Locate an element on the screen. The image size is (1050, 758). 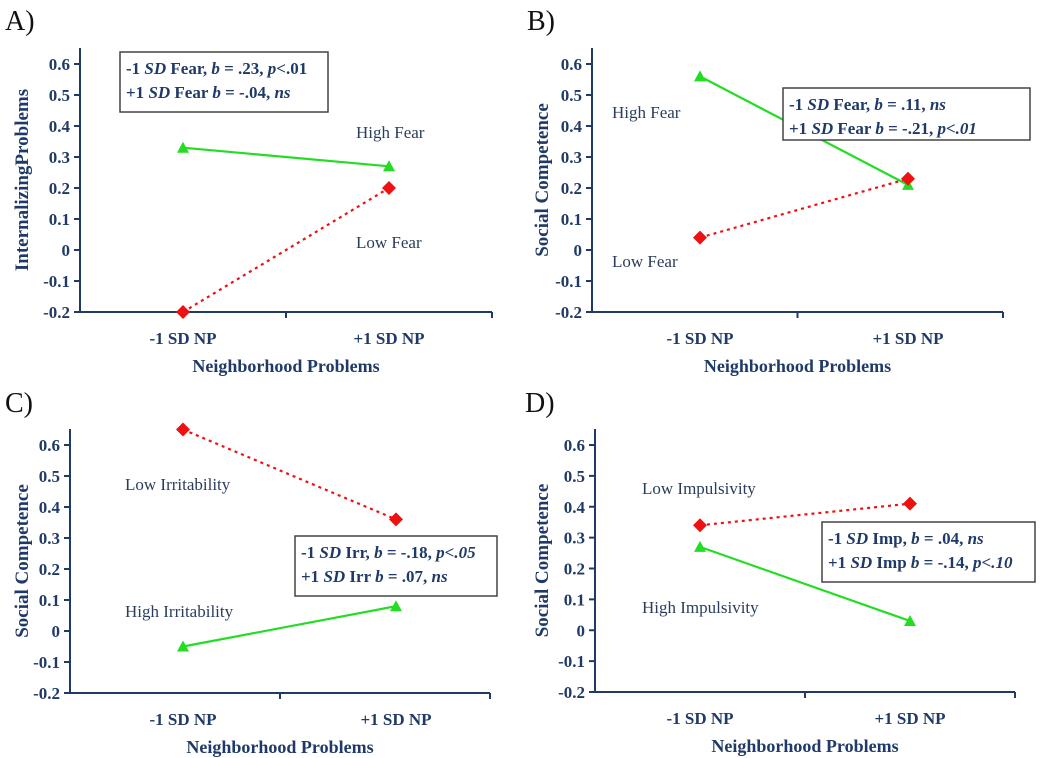
y-tick-label: 0.3 is located at coordinates (49, 538).